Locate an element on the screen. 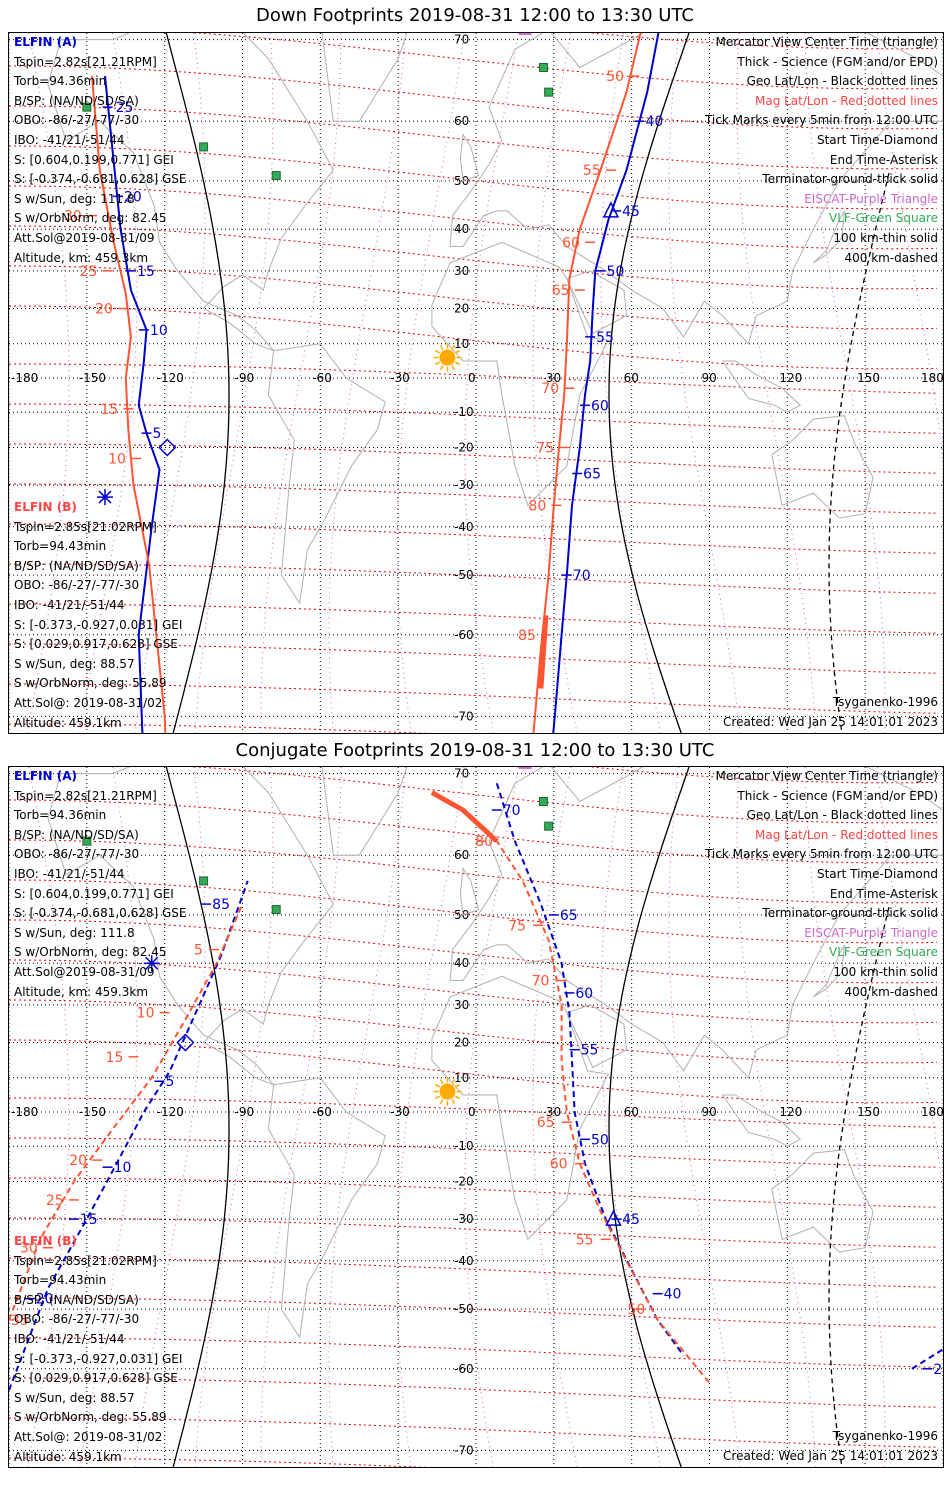 The image size is (950, 1500). lon-tick-label: -150 is located at coordinates (92, 378).